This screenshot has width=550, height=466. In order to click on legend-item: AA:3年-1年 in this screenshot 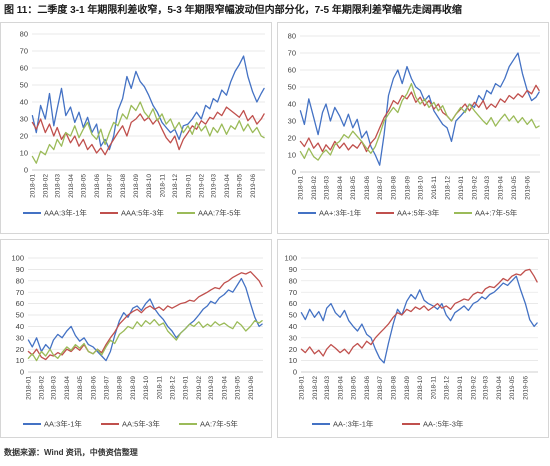, I will do `click(52, 424)`.